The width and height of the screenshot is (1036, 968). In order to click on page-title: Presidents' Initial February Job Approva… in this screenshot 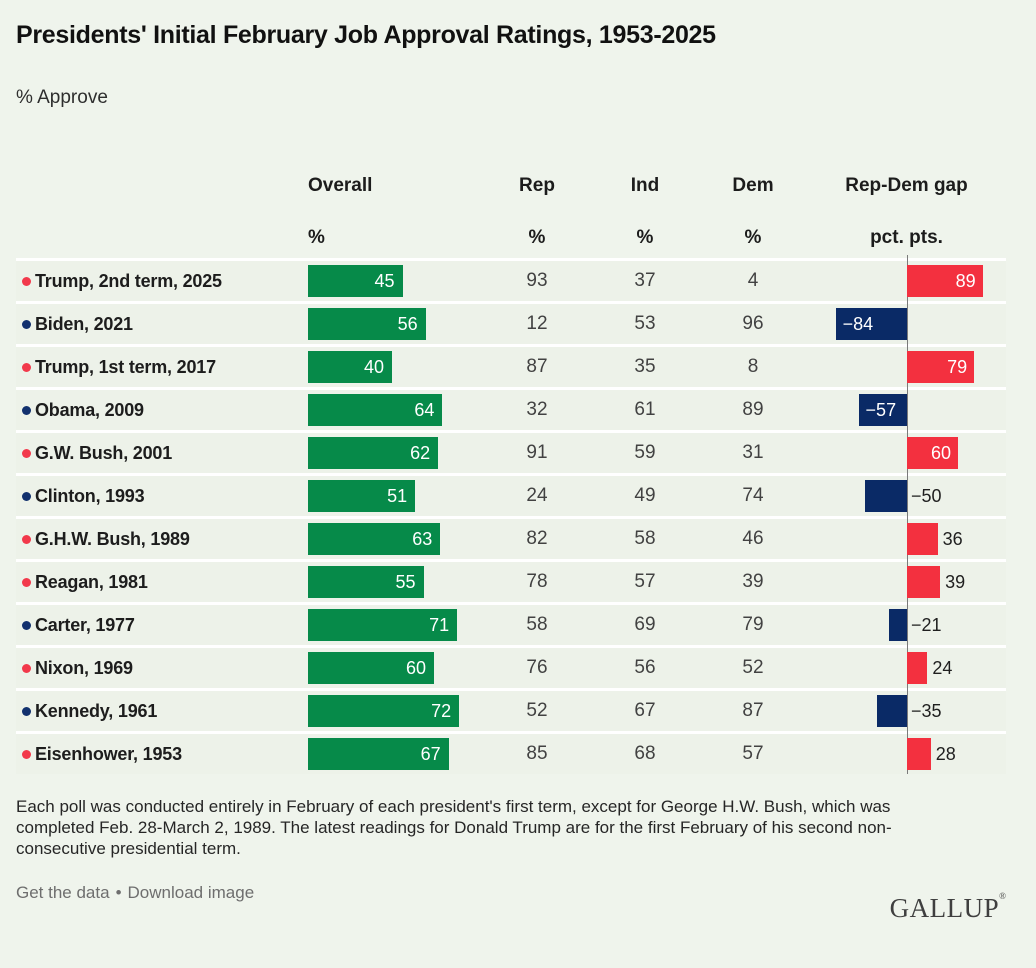, I will do `click(366, 35)`.